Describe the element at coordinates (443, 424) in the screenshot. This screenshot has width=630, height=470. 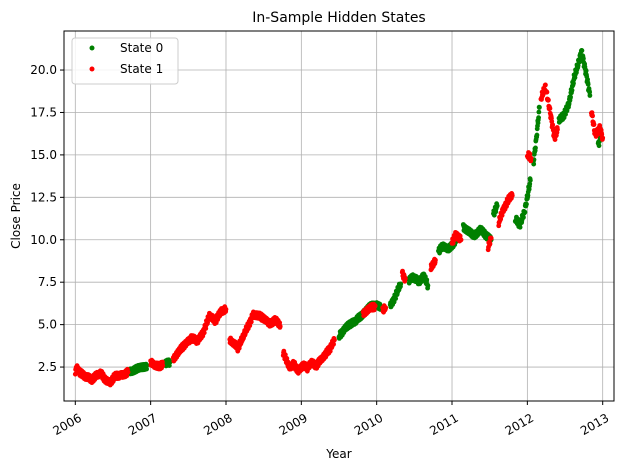
I see `x-tick-label: 2011` at that location.